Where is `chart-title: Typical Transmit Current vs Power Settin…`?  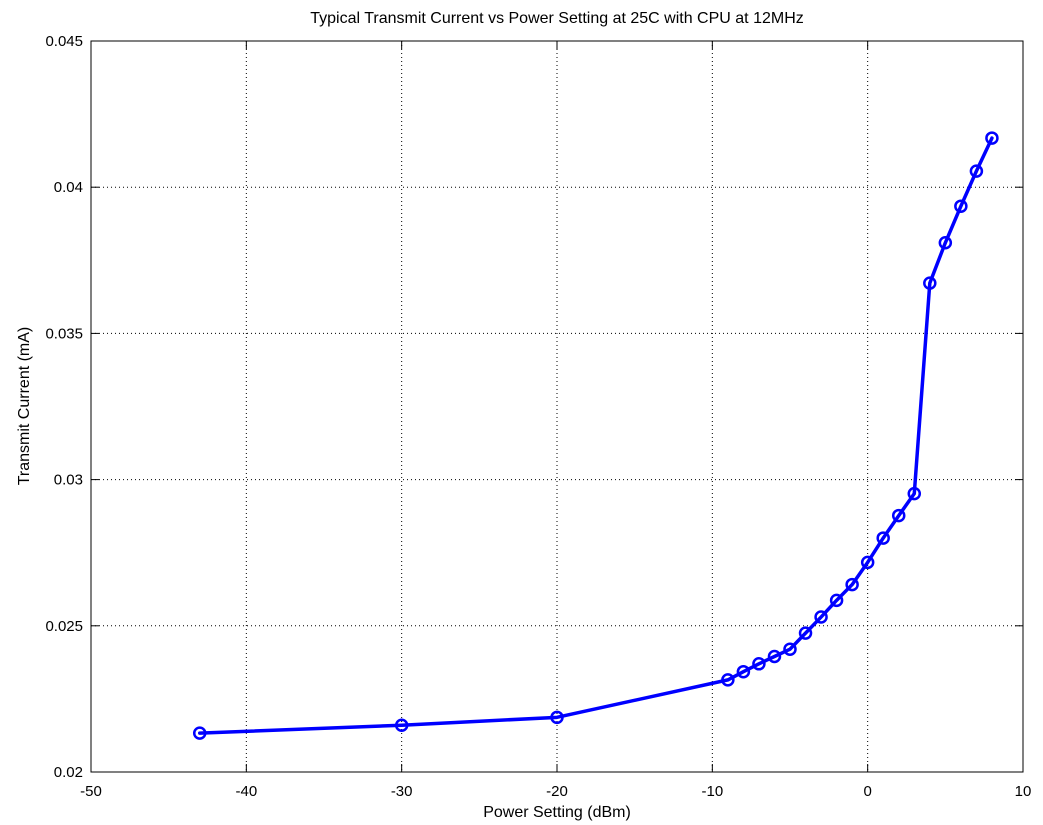 chart-title: Typical Transmit Current vs Power Settin… is located at coordinates (557, 18).